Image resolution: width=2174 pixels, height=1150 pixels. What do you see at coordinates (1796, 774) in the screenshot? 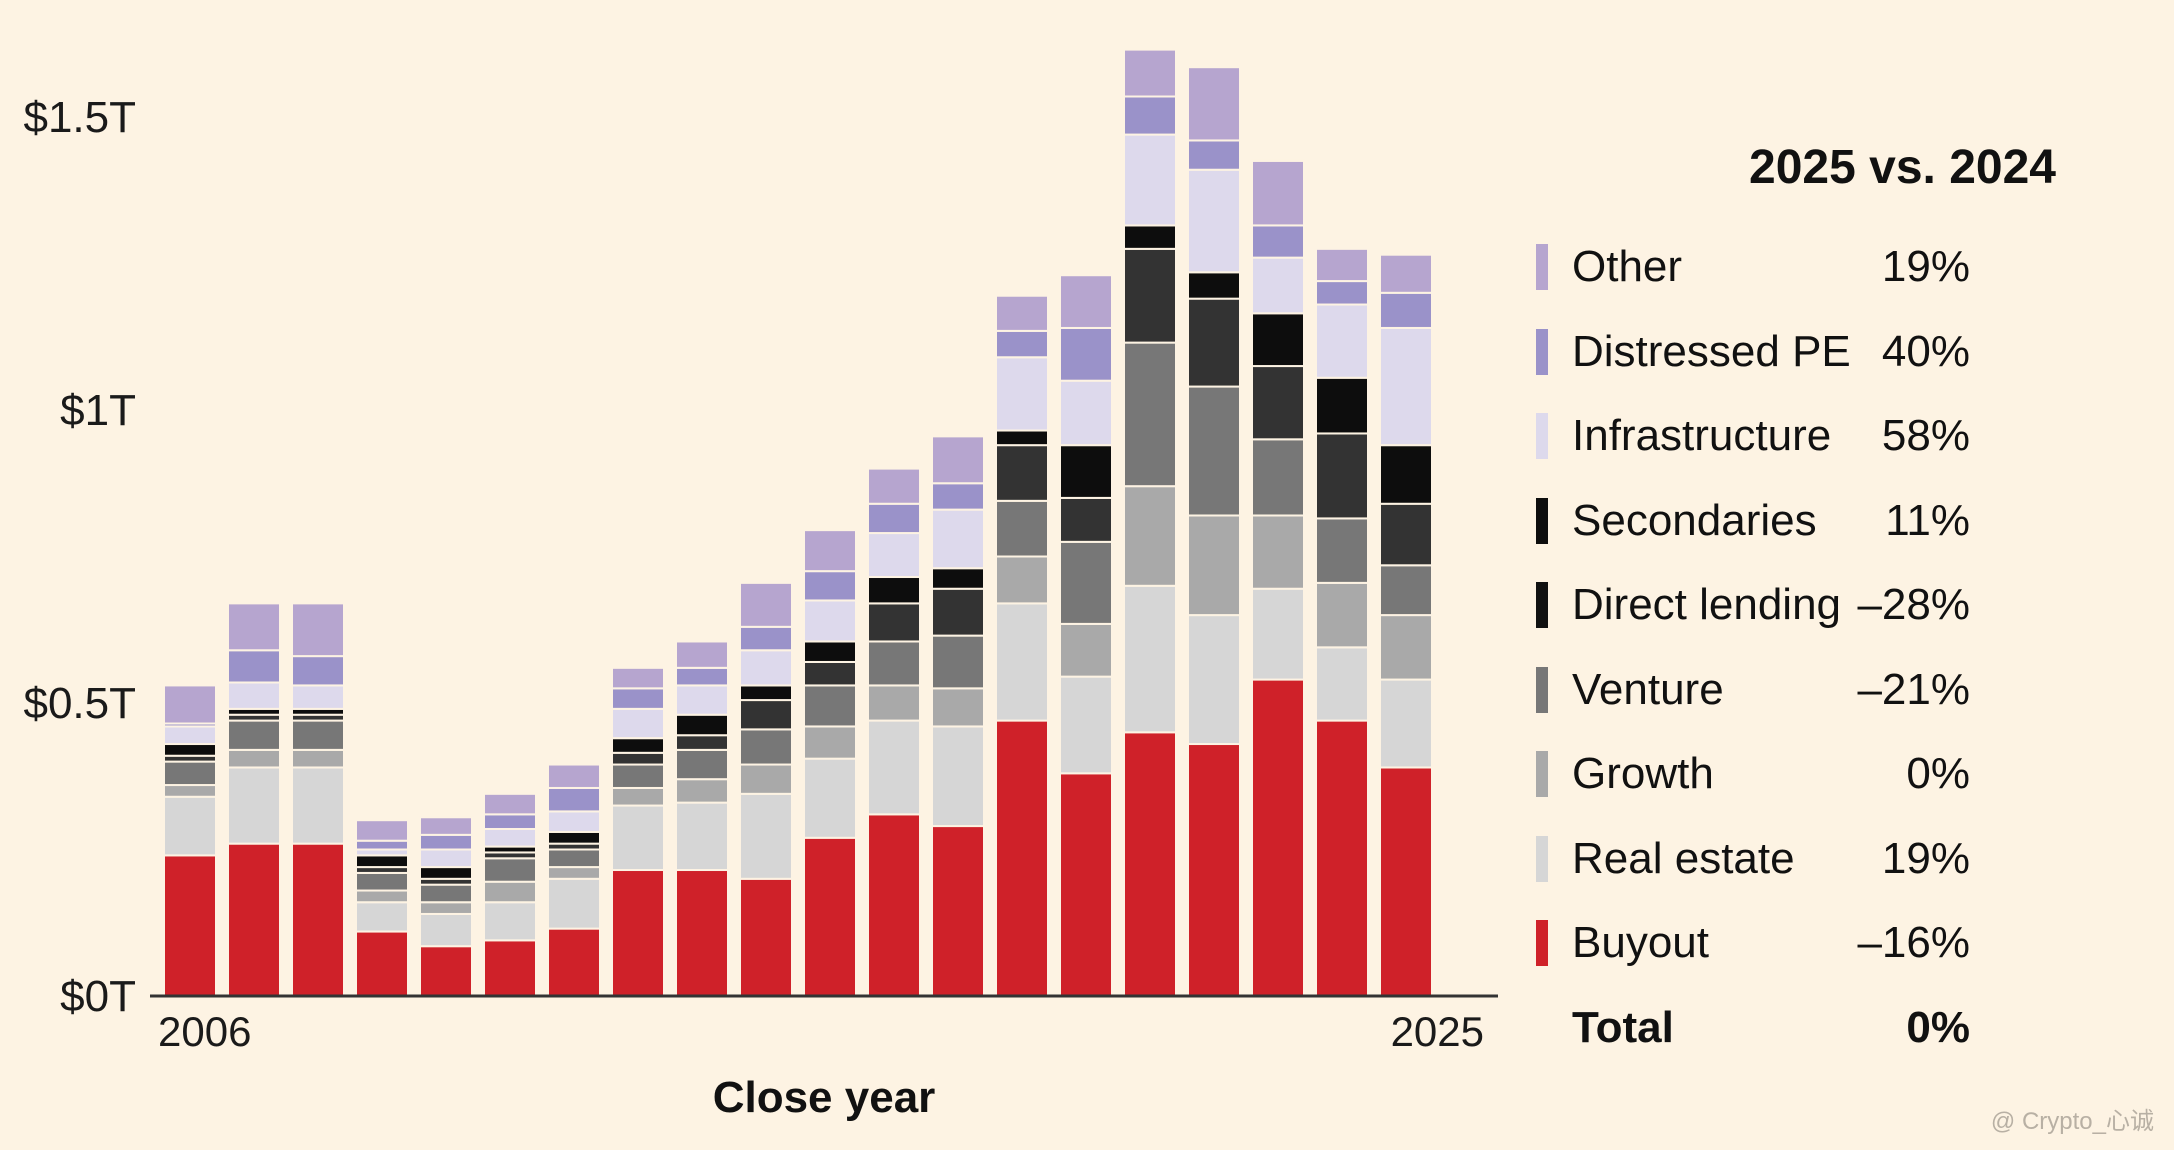
I see `legend-item: Growth 0%` at bounding box center [1796, 774].